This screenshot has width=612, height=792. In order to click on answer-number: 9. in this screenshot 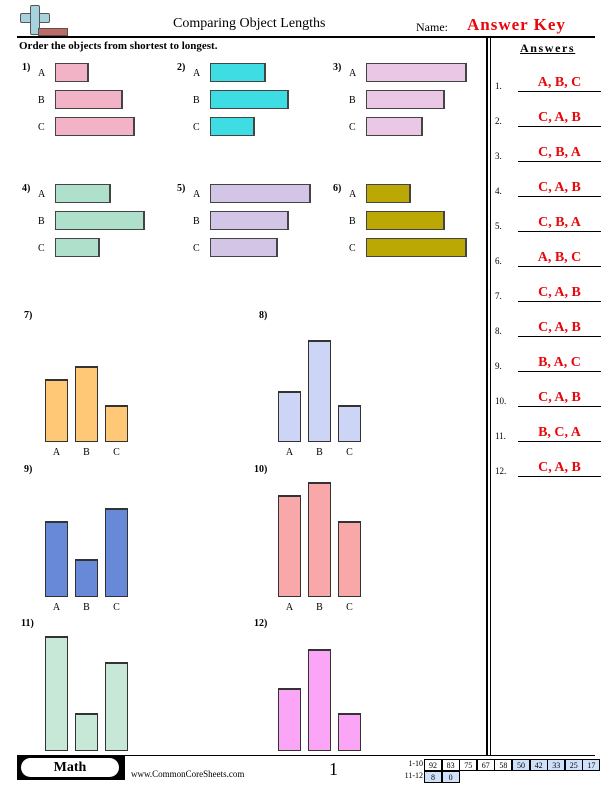, I will do `click(498, 366)`.